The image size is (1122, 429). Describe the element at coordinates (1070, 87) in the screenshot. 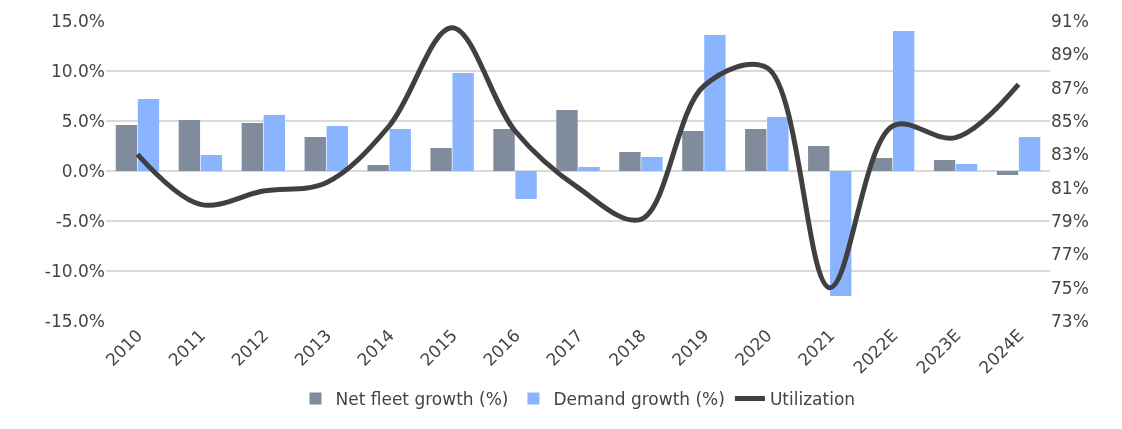

I see `y2-tick-label: 87%` at that location.